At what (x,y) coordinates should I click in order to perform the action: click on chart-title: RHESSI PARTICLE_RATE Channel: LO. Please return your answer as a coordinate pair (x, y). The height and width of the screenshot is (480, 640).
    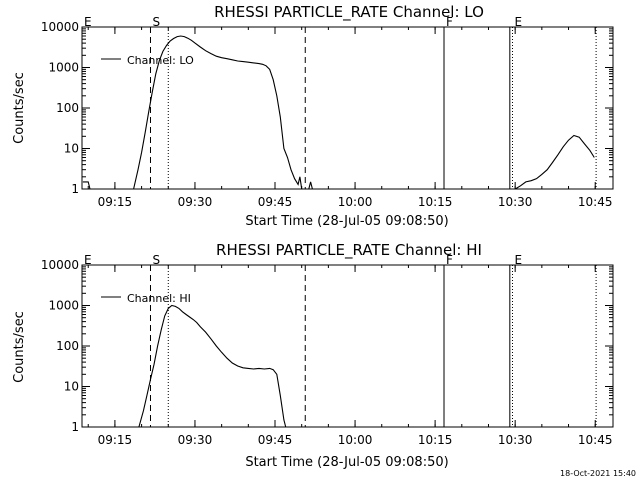
    Looking at the image, I should click on (349, 12).